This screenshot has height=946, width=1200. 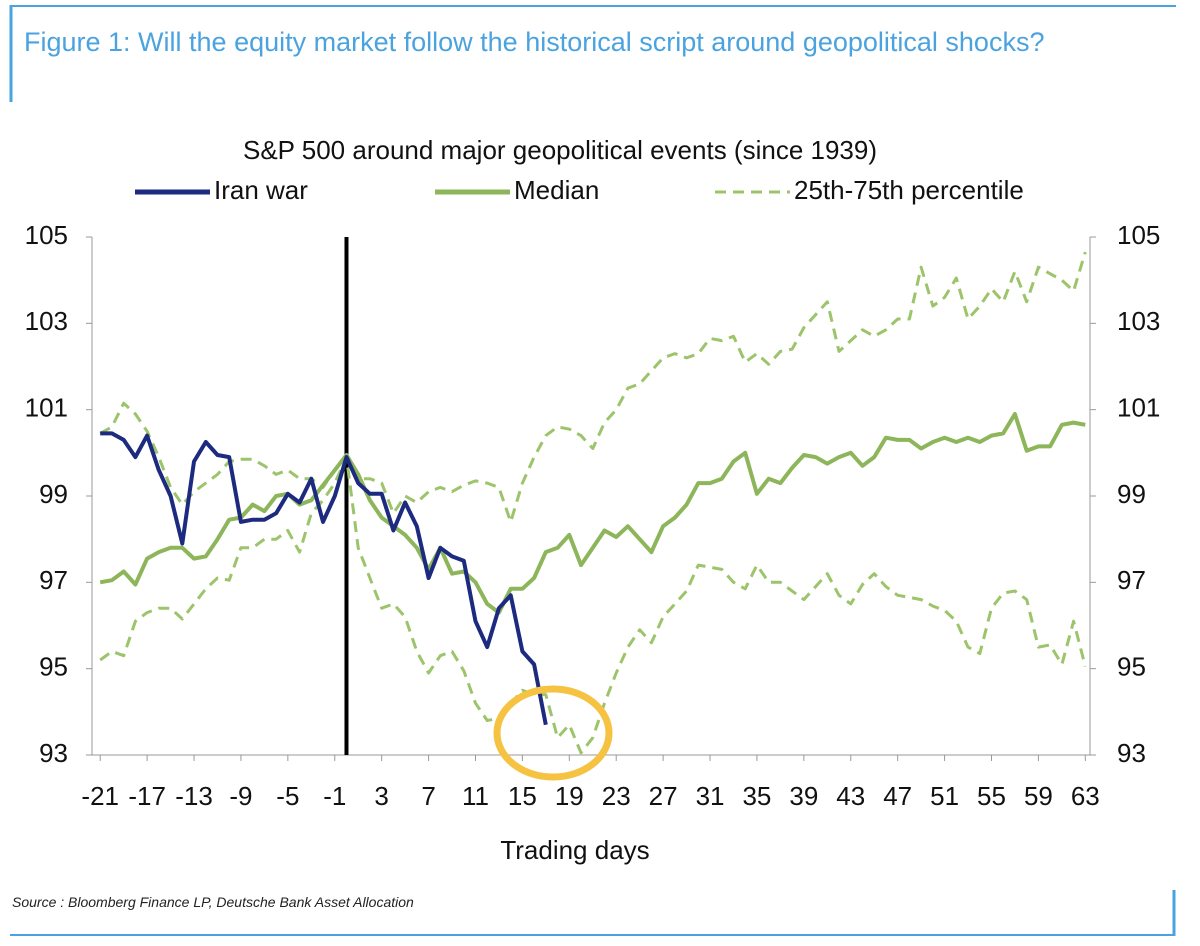 I want to click on x-tick-label: 43, so click(x=850, y=796).